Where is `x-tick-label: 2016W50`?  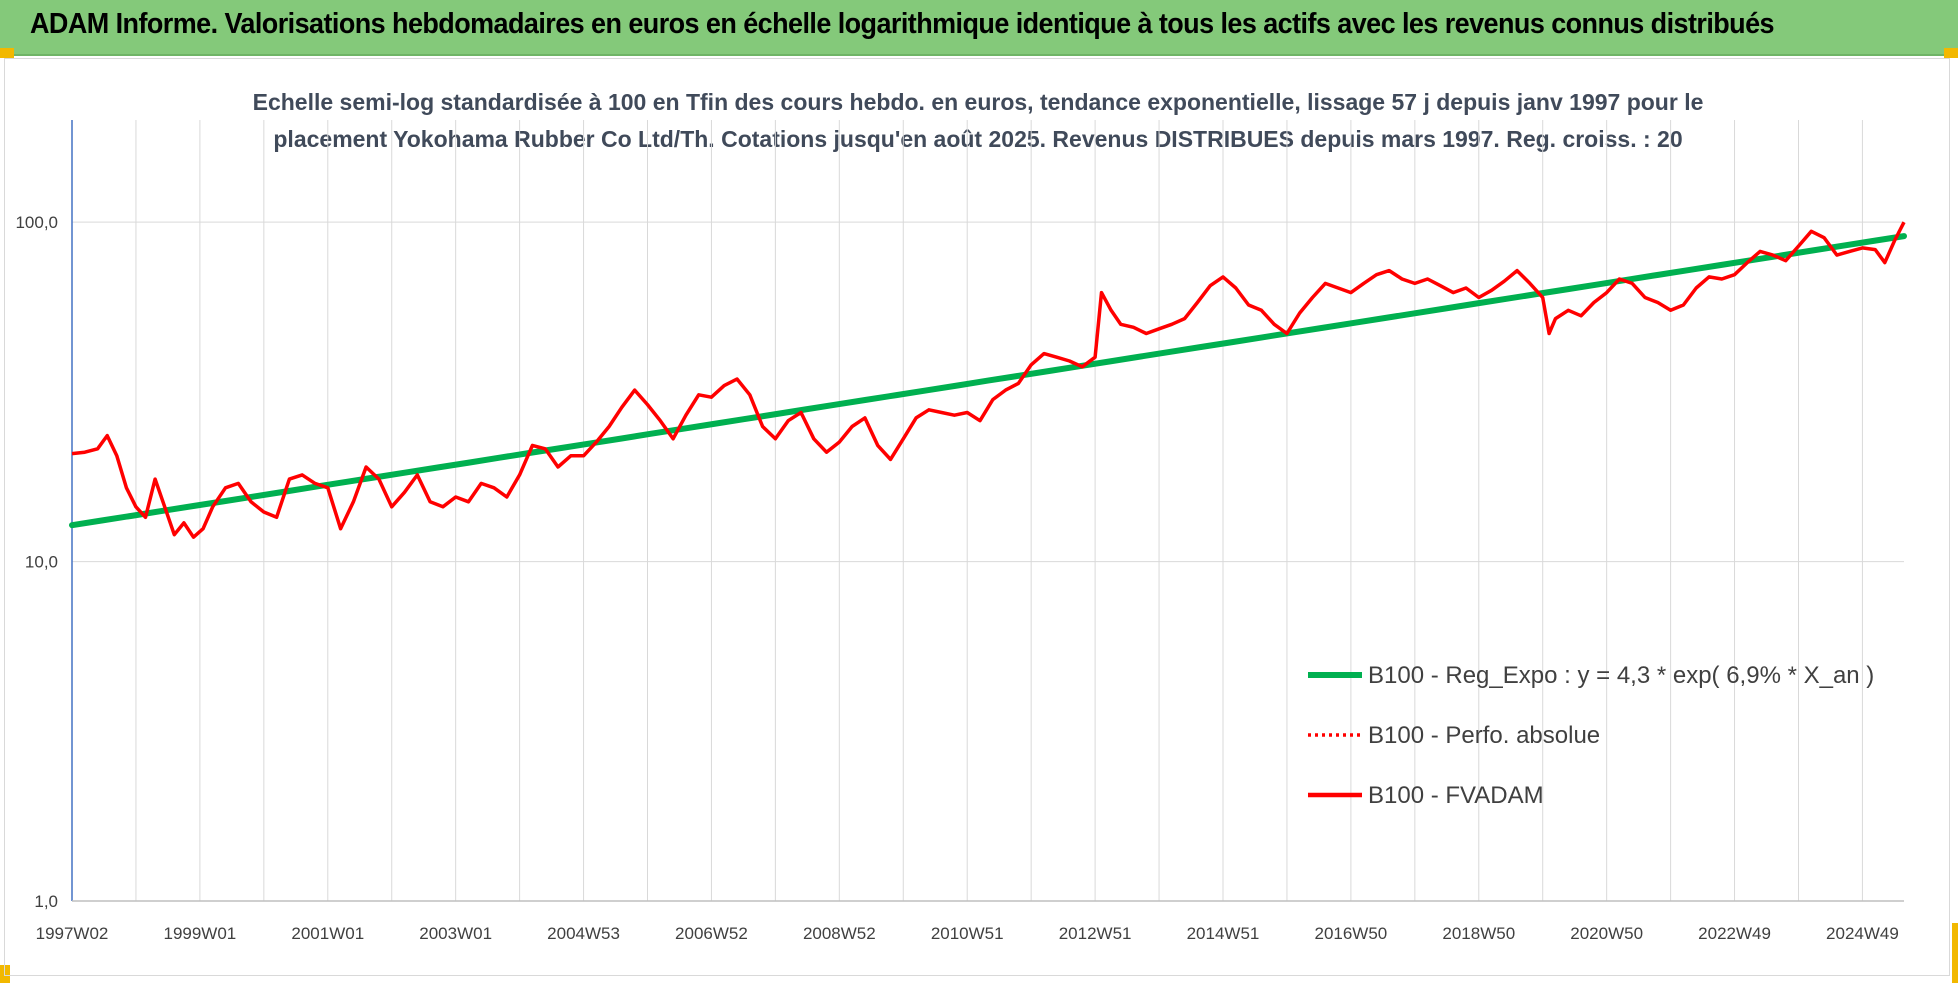 x-tick-label: 2016W50 is located at coordinates (1350, 933).